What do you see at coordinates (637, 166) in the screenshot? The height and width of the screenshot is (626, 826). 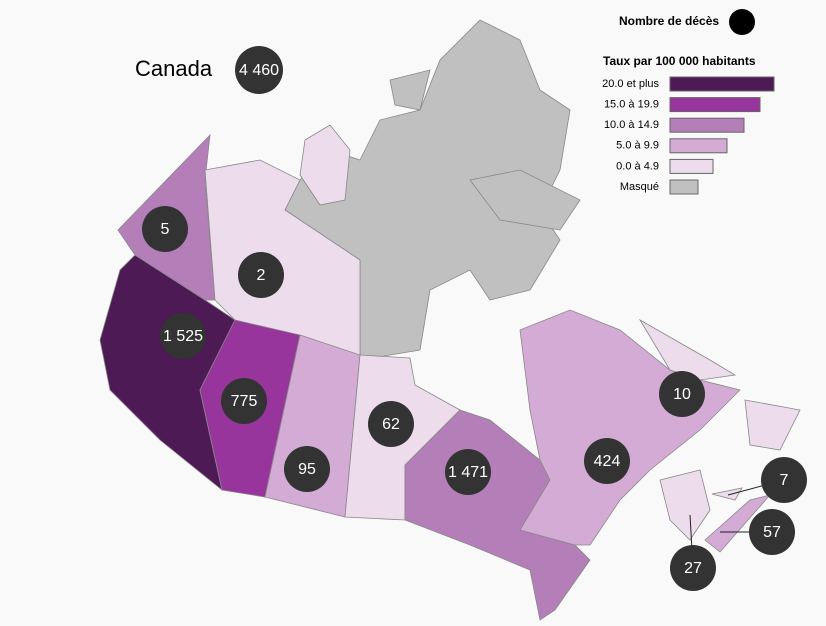 I see `legend-label: 0.0 à 4.9` at bounding box center [637, 166].